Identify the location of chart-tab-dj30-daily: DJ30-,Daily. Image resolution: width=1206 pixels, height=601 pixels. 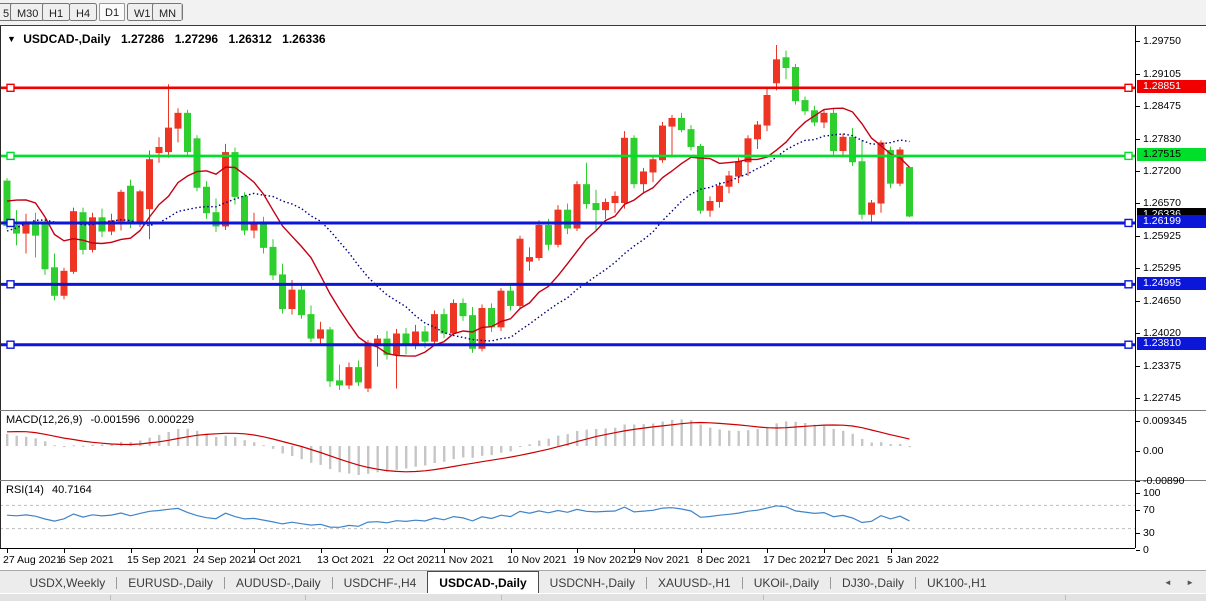
(873, 583).